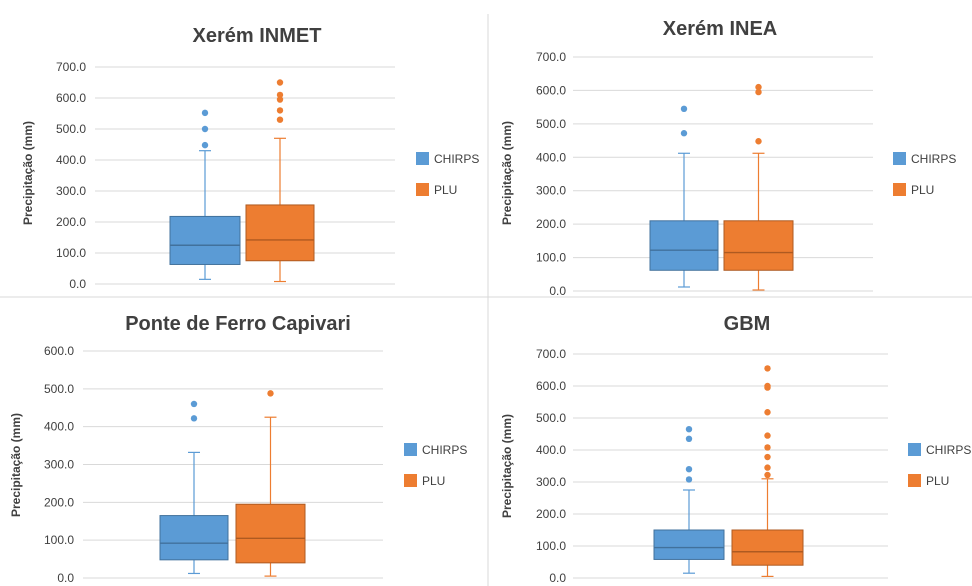  Describe the element at coordinates (747, 324) in the screenshot. I see `chart-title: GBM` at that location.